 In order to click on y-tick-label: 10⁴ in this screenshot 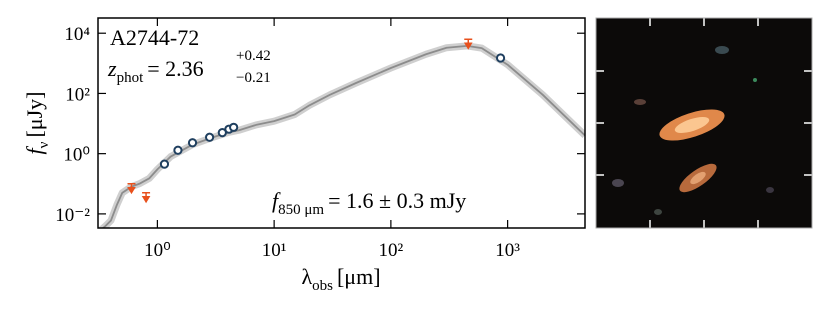, I will do `click(77, 34)`.